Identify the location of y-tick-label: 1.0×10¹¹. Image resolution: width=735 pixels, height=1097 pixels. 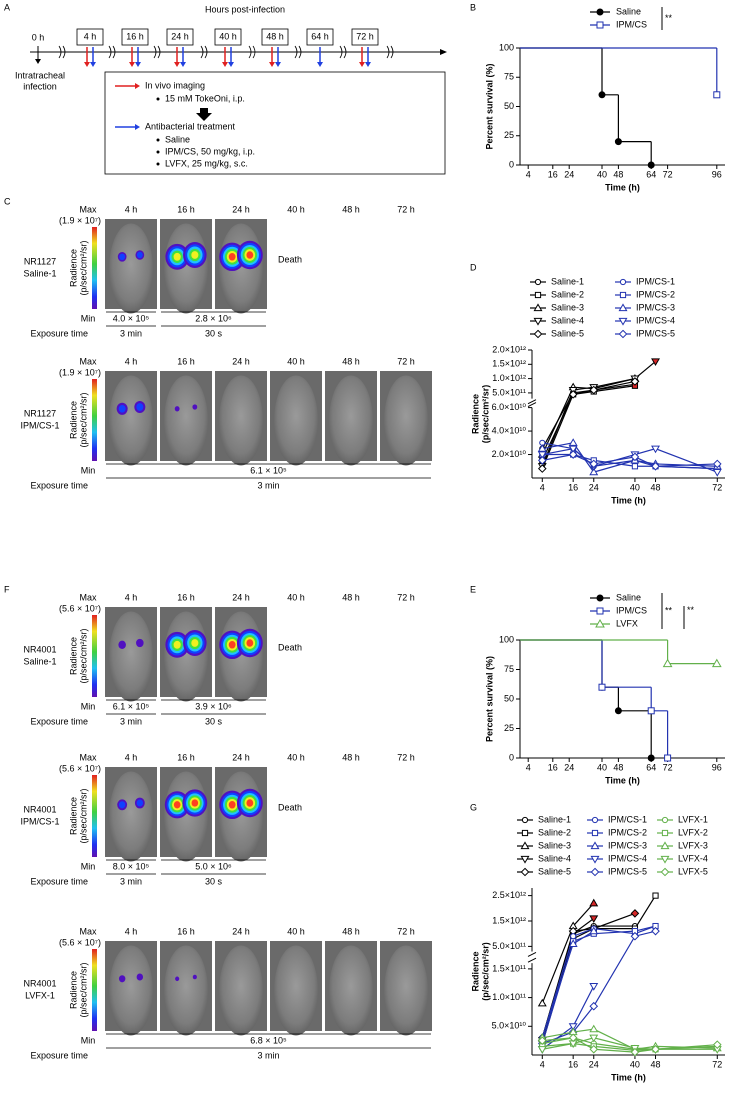
(509, 997).